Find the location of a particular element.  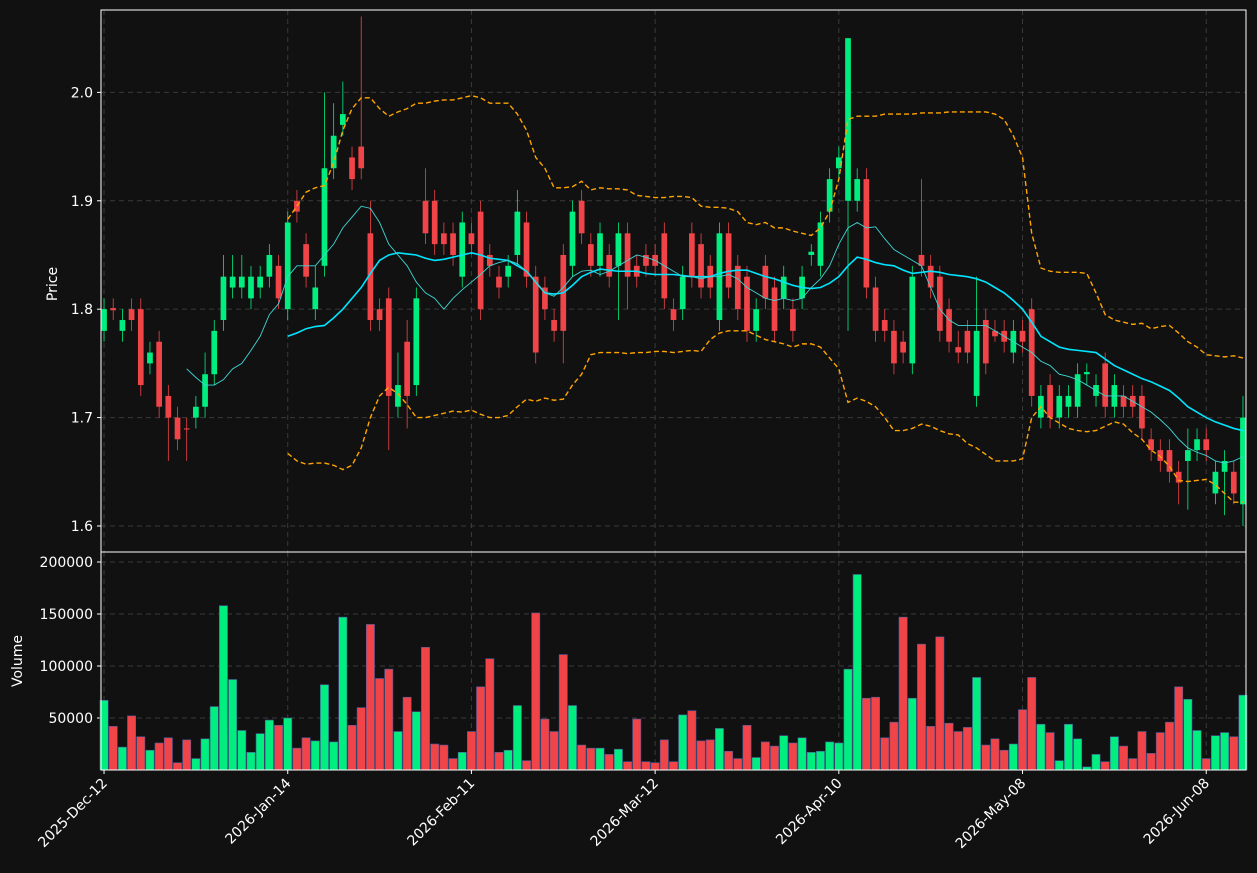

y-tick-label: 1.7 is located at coordinates (82, 419).